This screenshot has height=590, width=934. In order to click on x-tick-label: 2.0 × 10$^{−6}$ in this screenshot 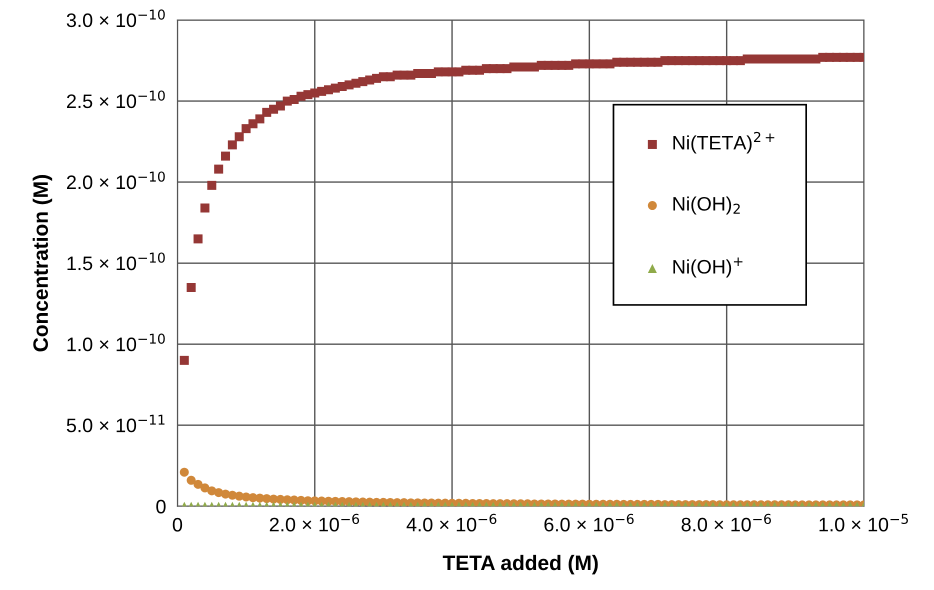, I will do `click(315, 523)`.